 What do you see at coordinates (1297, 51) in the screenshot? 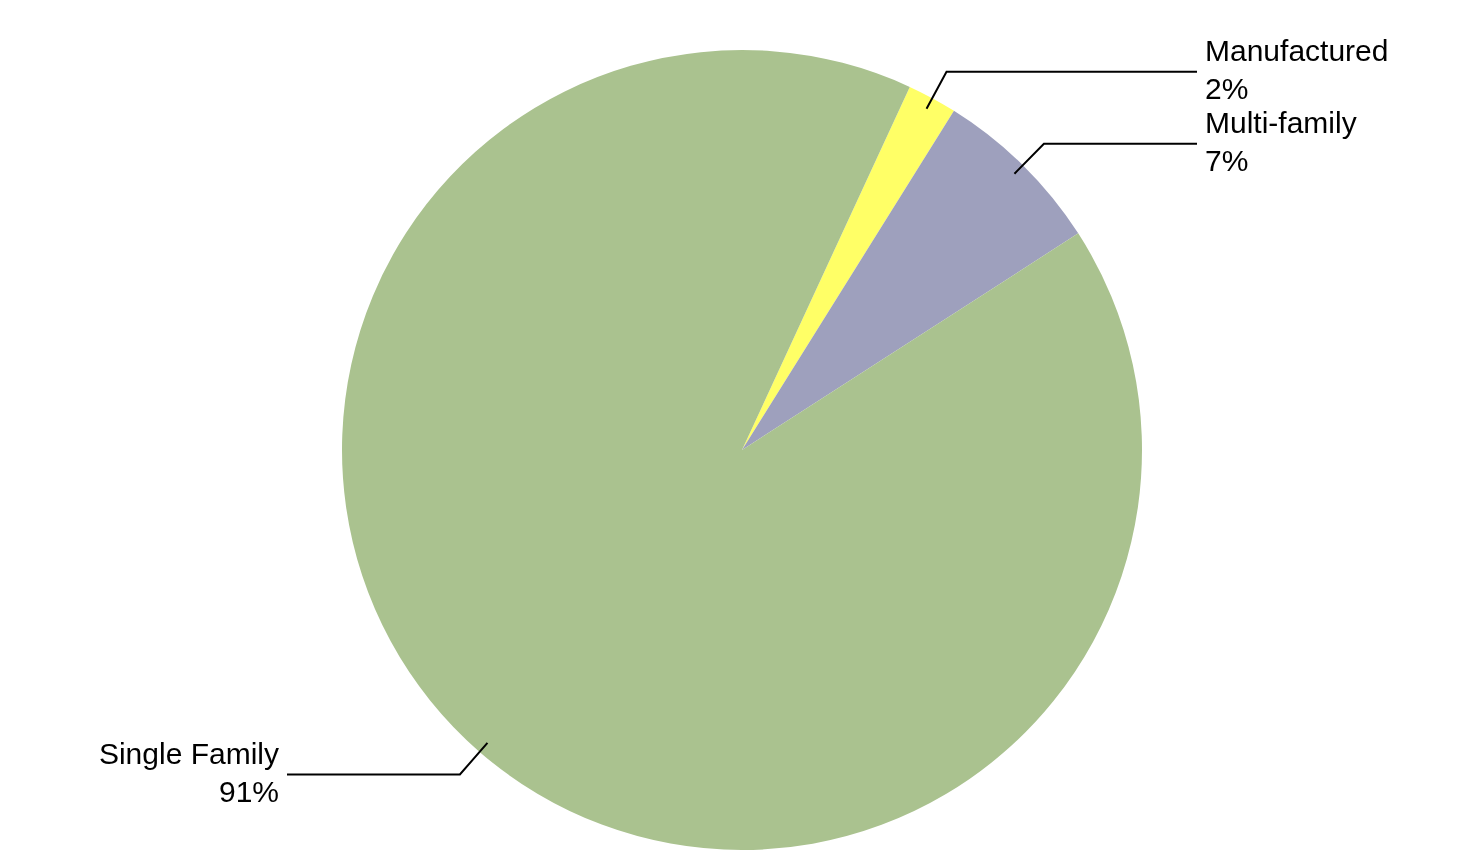
I see `slice-label: Manufactured` at bounding box center [1297, 51].